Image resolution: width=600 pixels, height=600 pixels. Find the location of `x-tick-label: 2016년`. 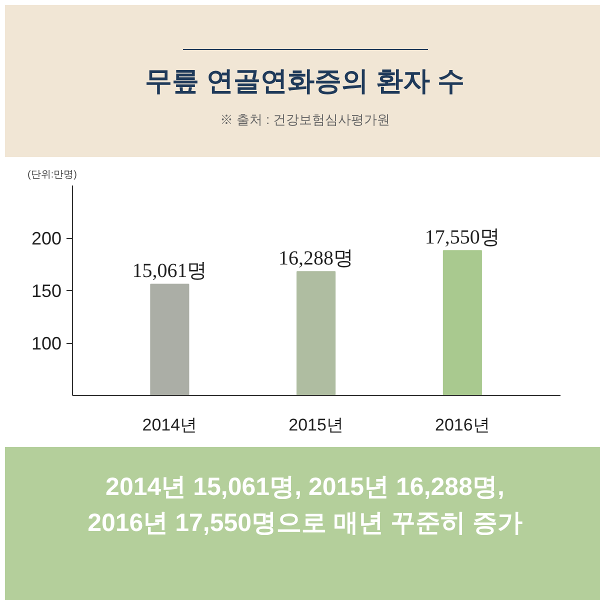

x-tick-label: 2016년 is located at coordinates (462, 425).